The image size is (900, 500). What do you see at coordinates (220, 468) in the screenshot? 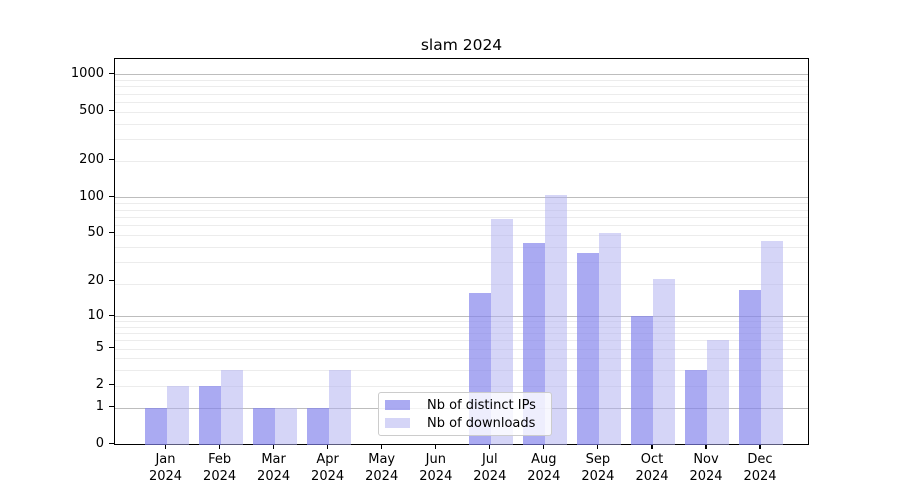
I see `x-tick-label: Feb 2024` at bounding box center [220, 468].